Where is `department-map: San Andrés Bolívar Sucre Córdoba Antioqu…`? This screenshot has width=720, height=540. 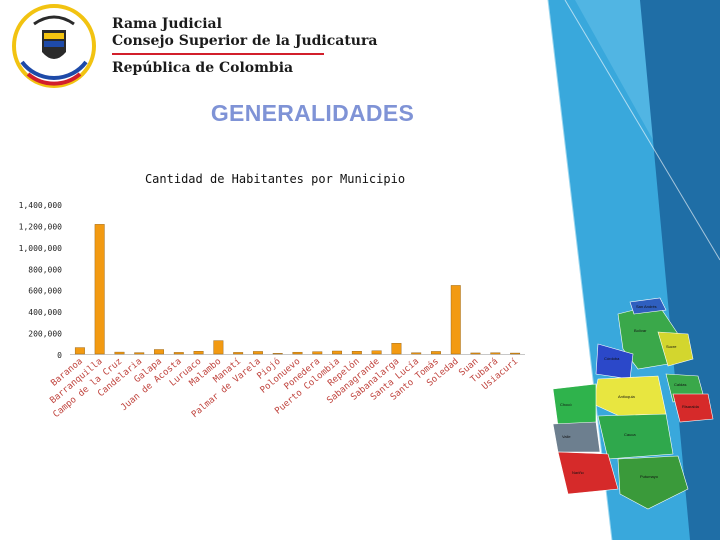 department-map: San Andrés Bolívar Sucre Córdoba Antioqu… is located at coordinates (633, 403).